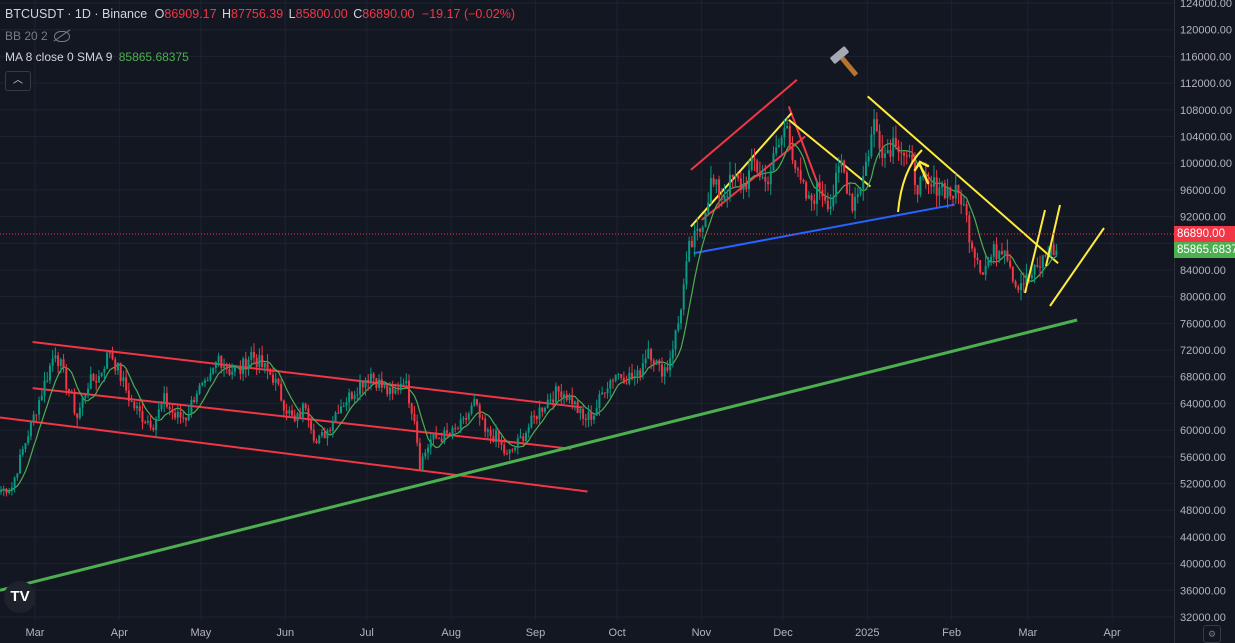 This screenshot has height=643, width=1235. What do you see at coordinates (1203, 458) in the screenshot?
I see `price-tick-label: 56000.00` at bounding box center [1203, 458].